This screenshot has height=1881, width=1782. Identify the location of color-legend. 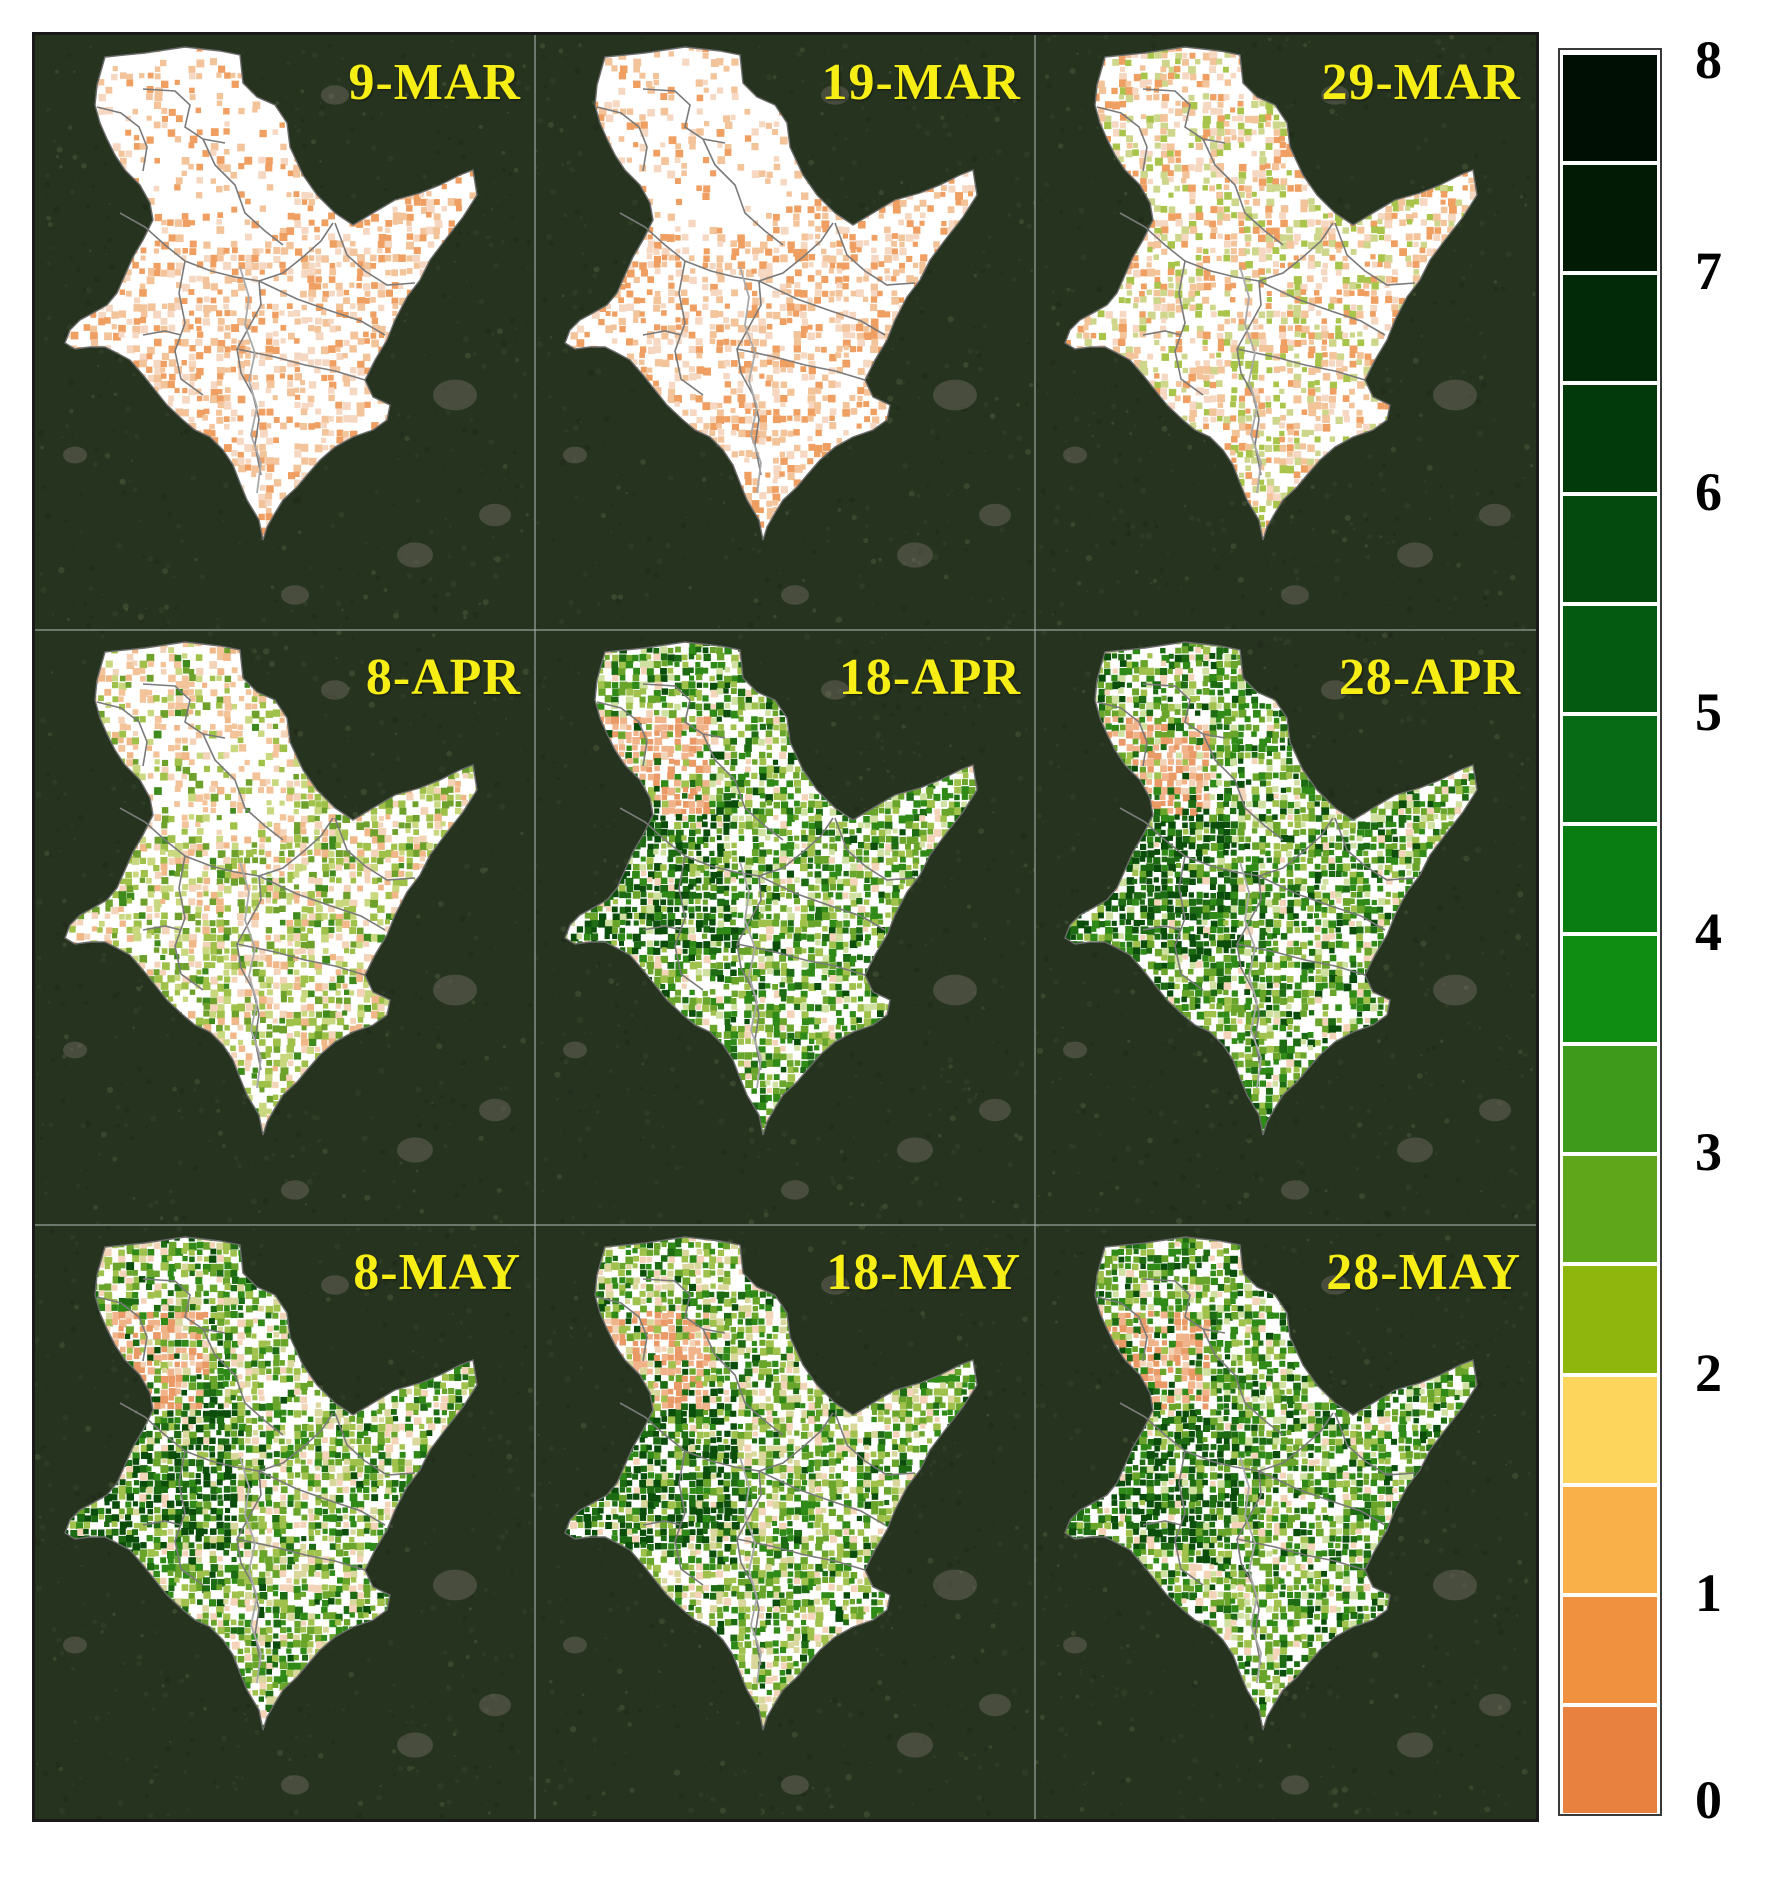
(1610, 932).